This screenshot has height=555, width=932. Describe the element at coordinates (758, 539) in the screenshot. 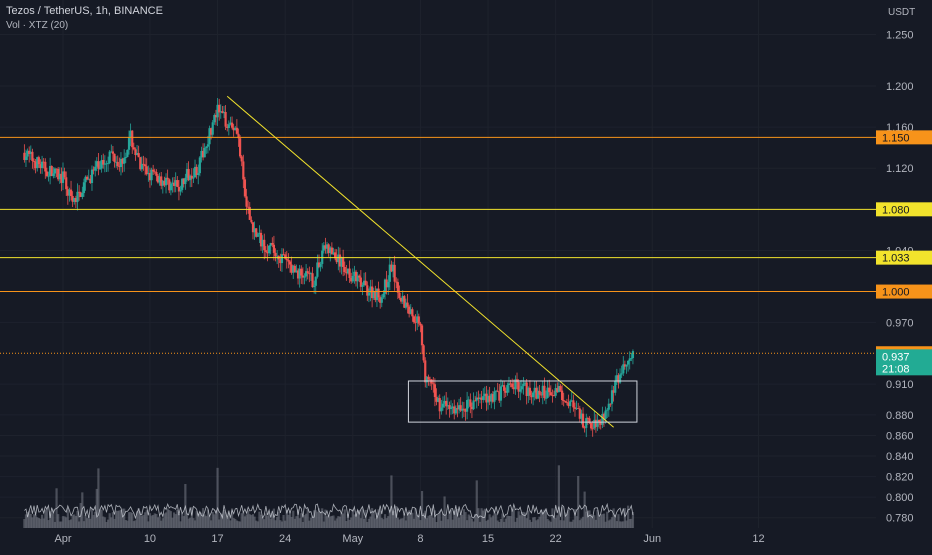

I see `time-tick-label: 12` at that location.